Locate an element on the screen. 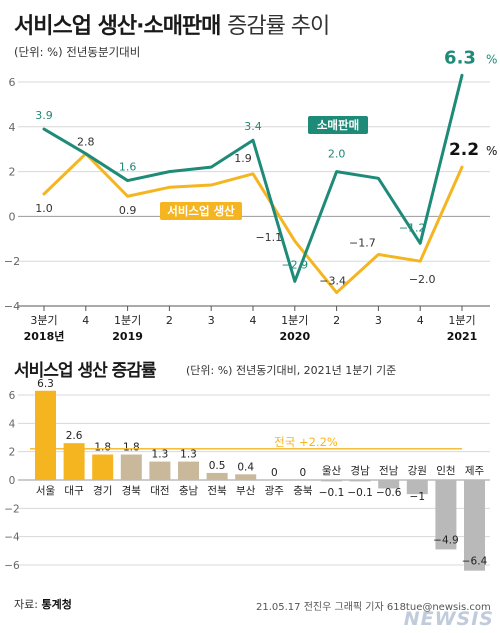 The height and width of the screenshot is (633, 500). y-tick-label: 4 is located at coordinates (12, 127).